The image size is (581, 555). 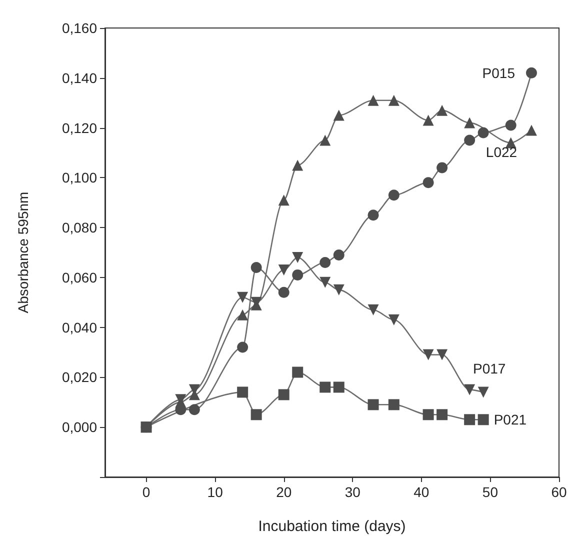 I want to click on y-axis-title: Absorbance 595nm, so click(x=23, y=253).